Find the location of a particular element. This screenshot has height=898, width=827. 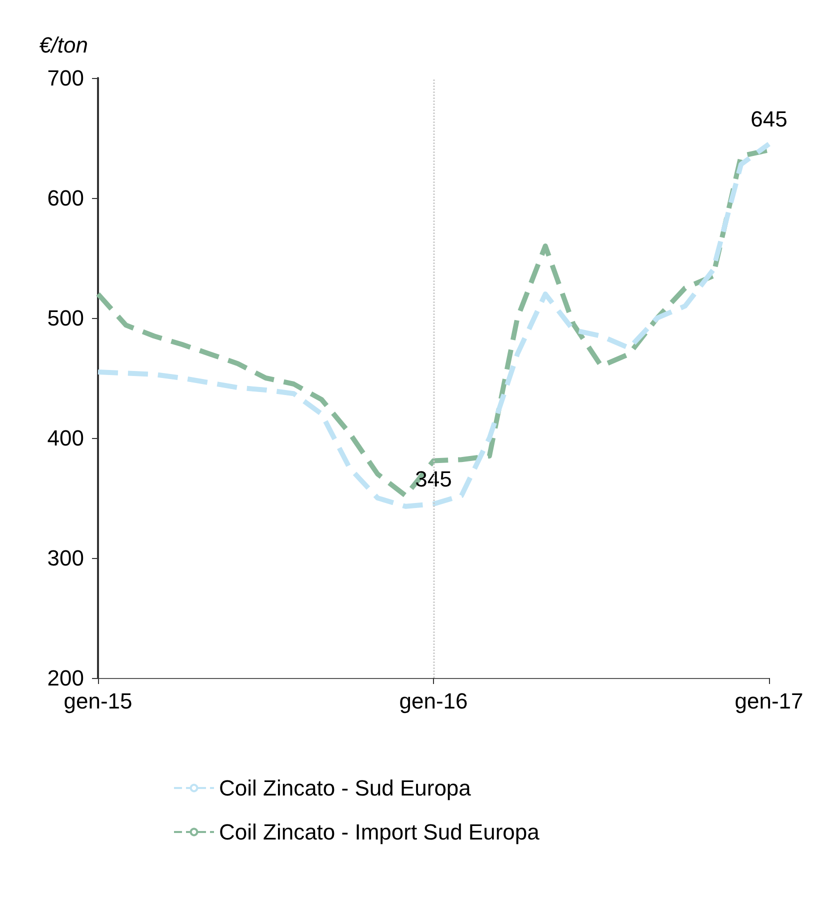

y-tick-label: 300 is located at coordinates (65, 558).